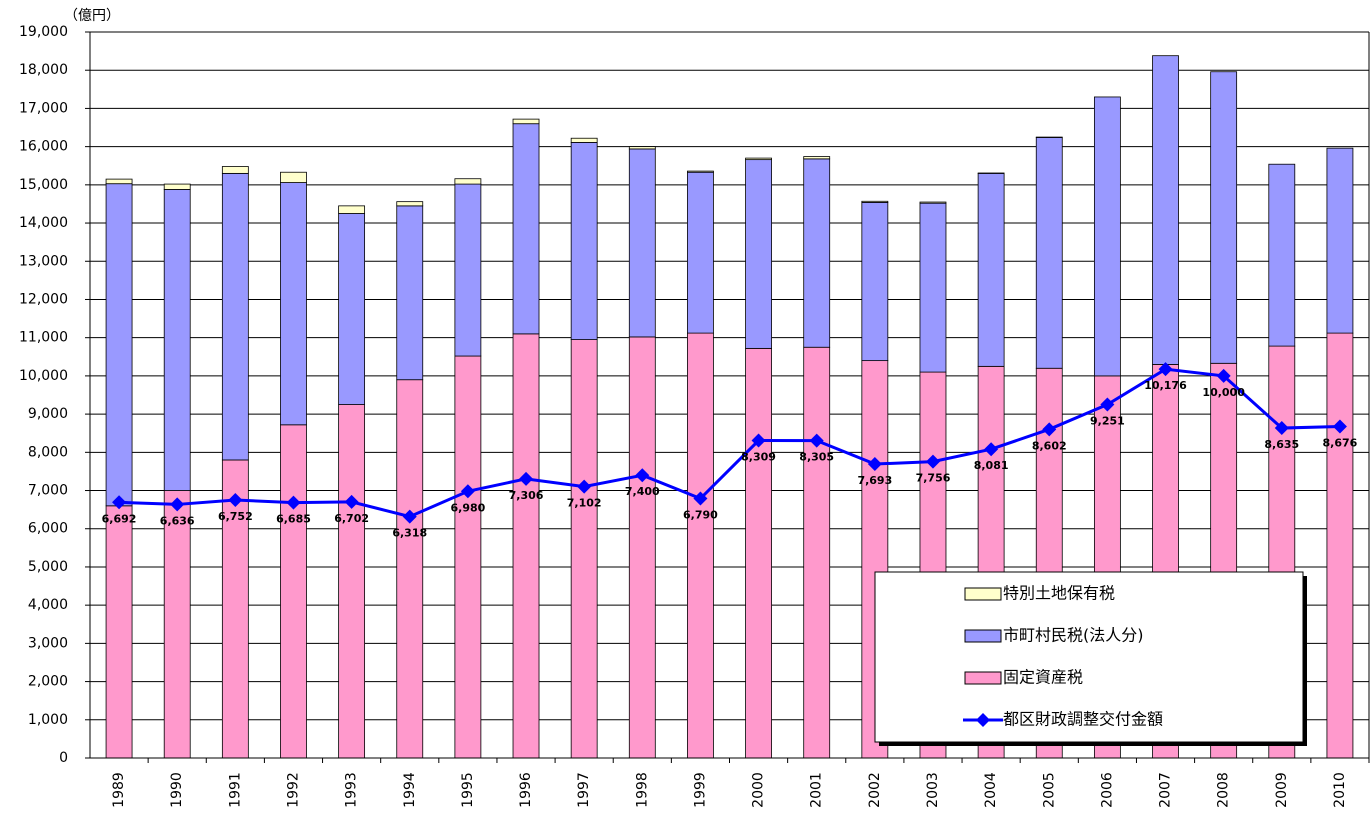  What do you see at coordinates (584, 503) in the screenshot?
I see `data-label: 7,102` at bounding box center [584, 503].